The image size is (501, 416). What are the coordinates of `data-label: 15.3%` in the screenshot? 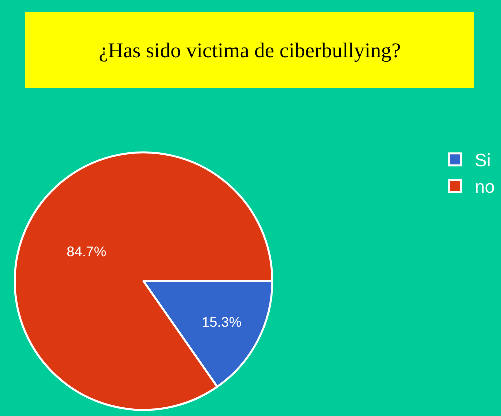 It's located at (222, 322).